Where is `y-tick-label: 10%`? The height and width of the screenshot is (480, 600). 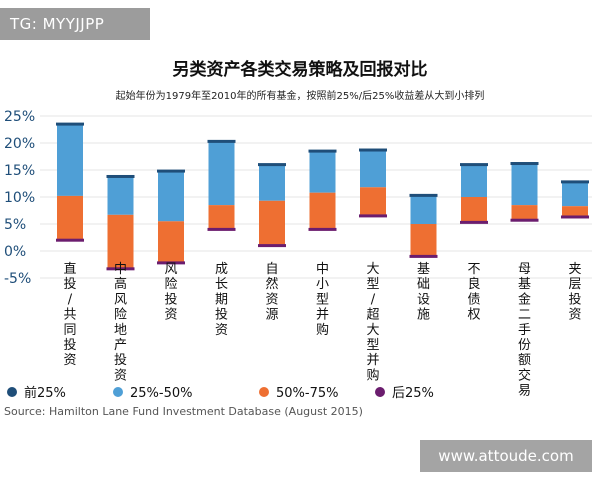
y-tick-label: 10% is located at coordinates (19, 198).